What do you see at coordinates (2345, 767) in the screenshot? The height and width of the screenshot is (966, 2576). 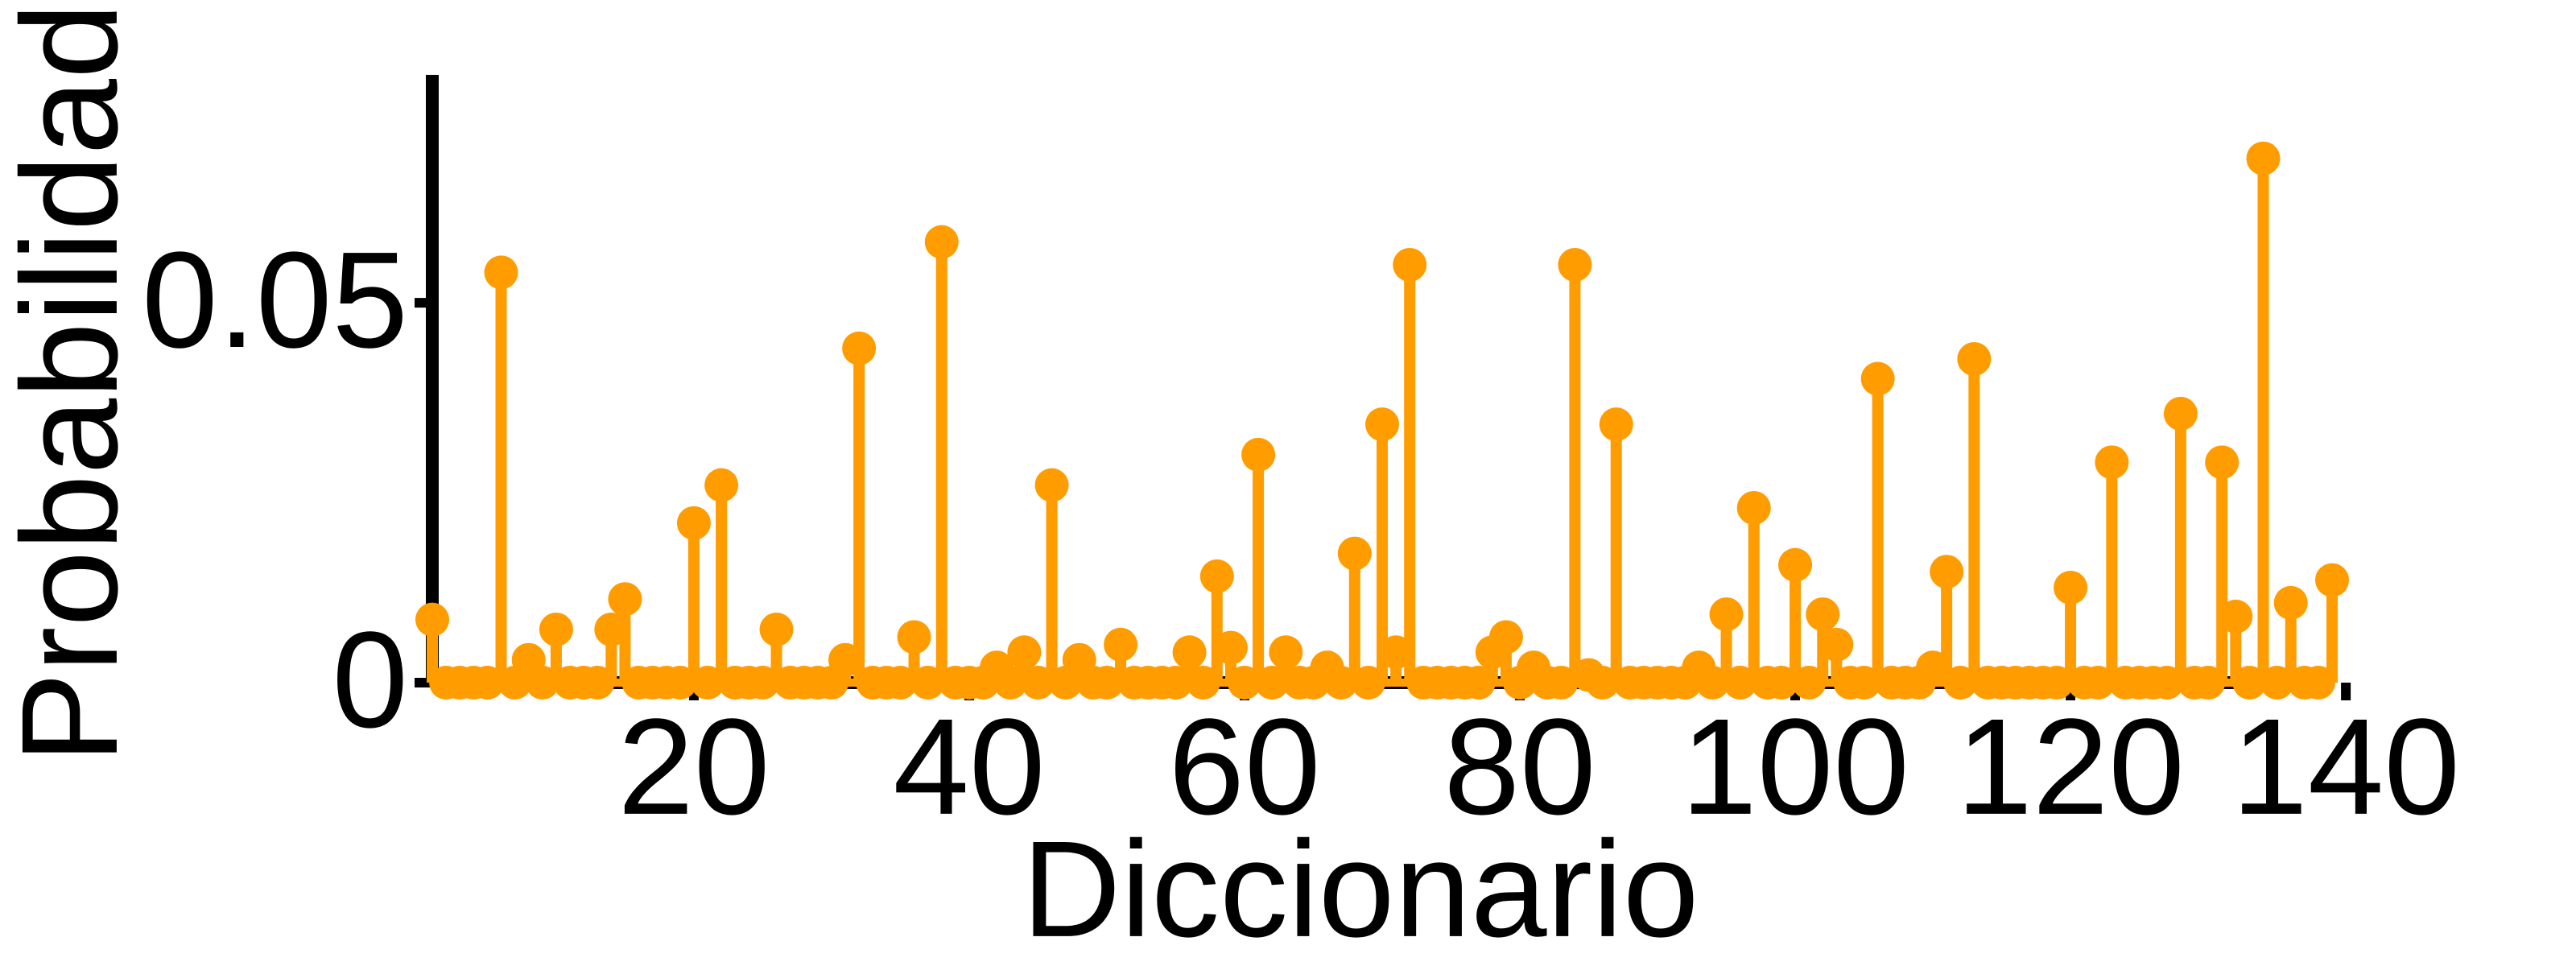 I see `x-tick-label: 140` at bounding box center [2345, 767].